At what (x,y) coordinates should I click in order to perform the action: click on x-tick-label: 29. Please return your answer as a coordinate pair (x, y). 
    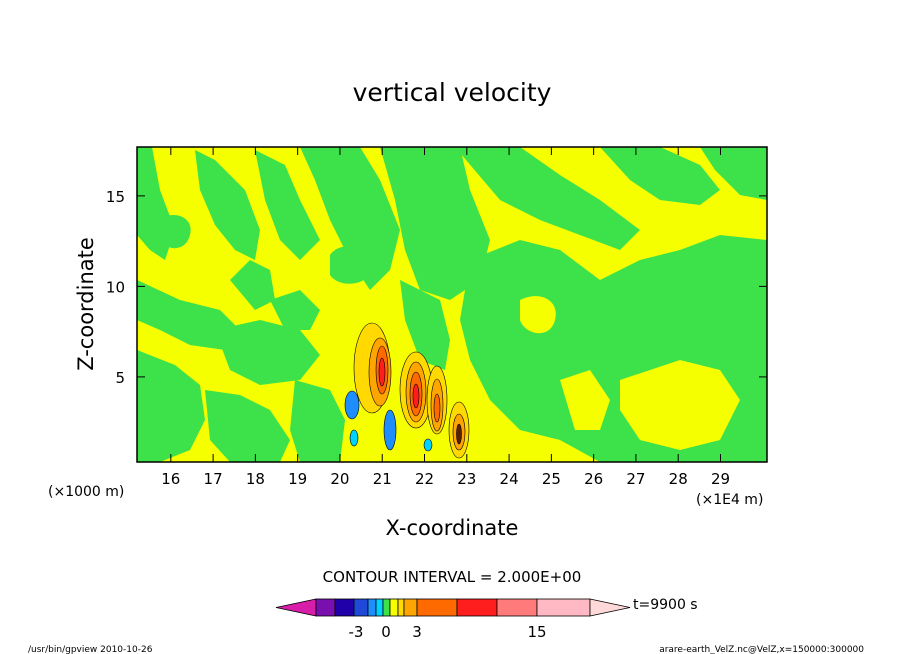
    Looking at the image, I should click on (720, 479).